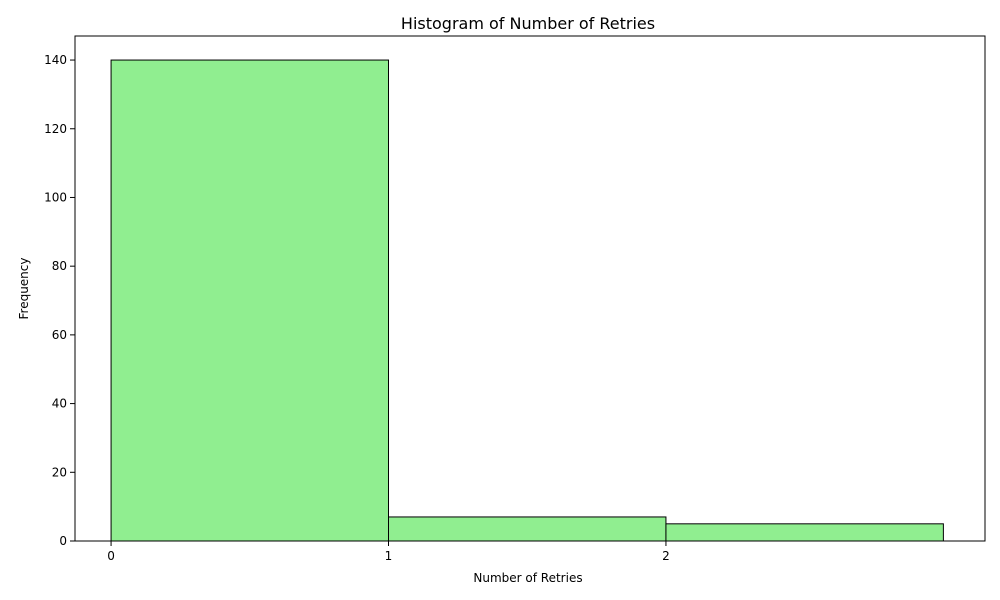 This screenshot has width=1000, height=600. I want to click on y-axis-label: Frequency, so click(24, 289).